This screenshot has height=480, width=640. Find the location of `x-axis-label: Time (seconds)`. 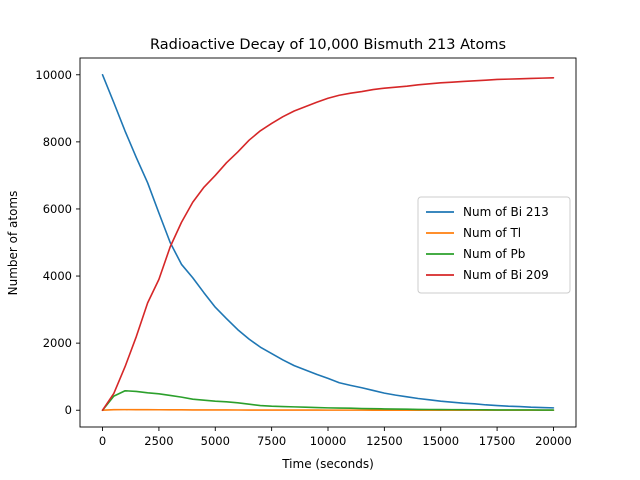

x-axis-label: Time (seconds) is located at coordinates (327, 464).